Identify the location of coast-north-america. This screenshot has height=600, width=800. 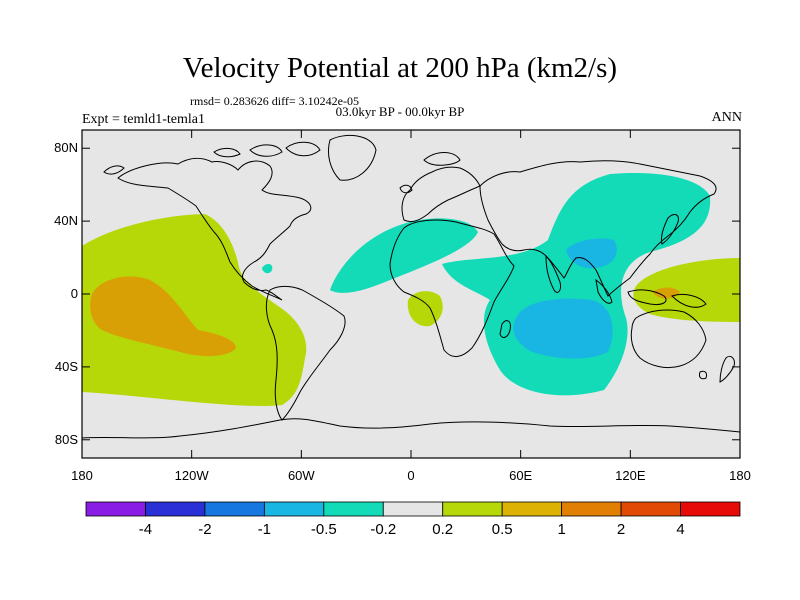
(214, 229).